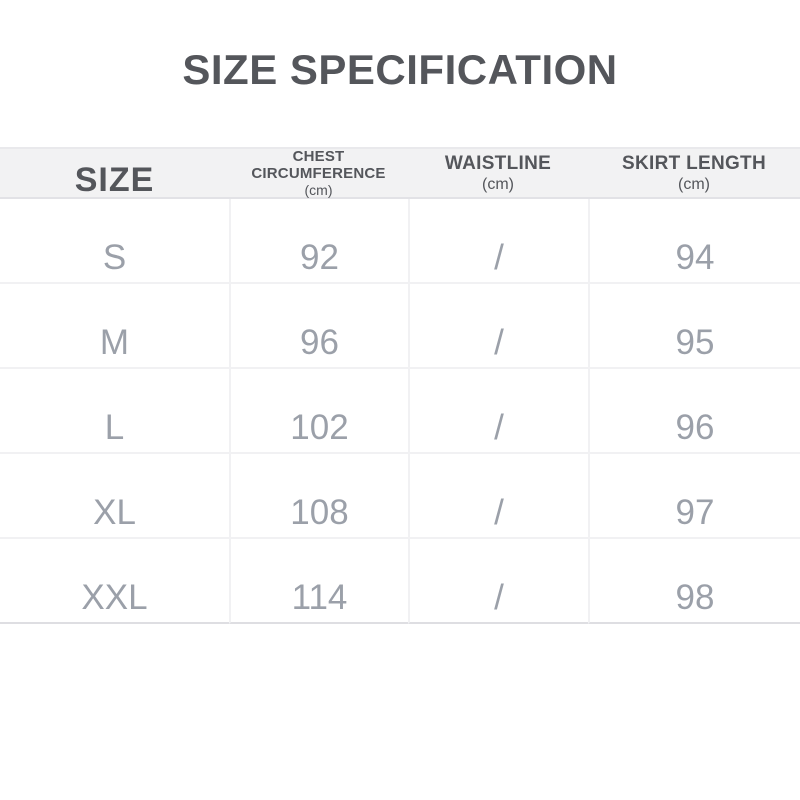 The width and height of the screenshot is (800, 800). Describe the element at coordinates (318, 412) in the screenshot. I see `chest-cell: 102` at that location.